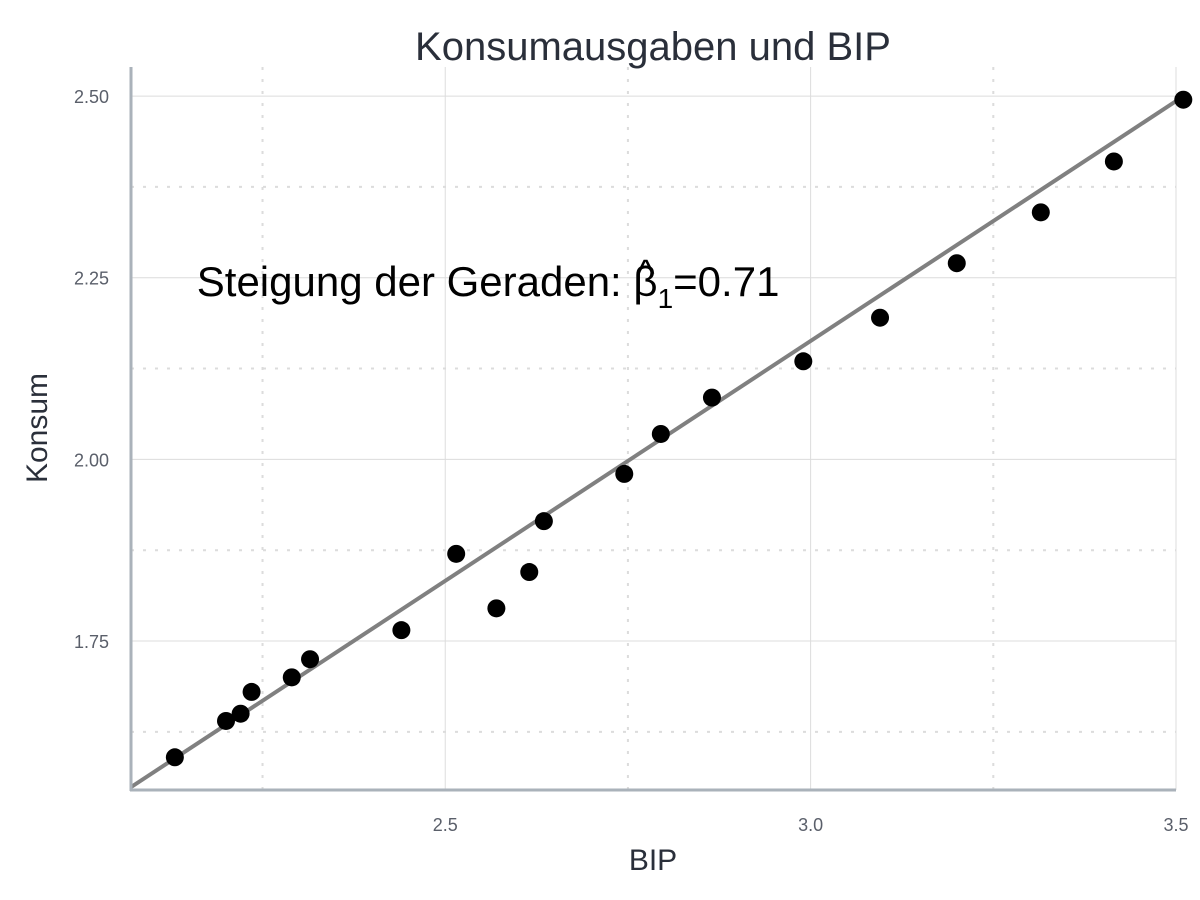 The image size is (1200, 900). I want to click on y-tick-label: 1.75, so click(91, 642).